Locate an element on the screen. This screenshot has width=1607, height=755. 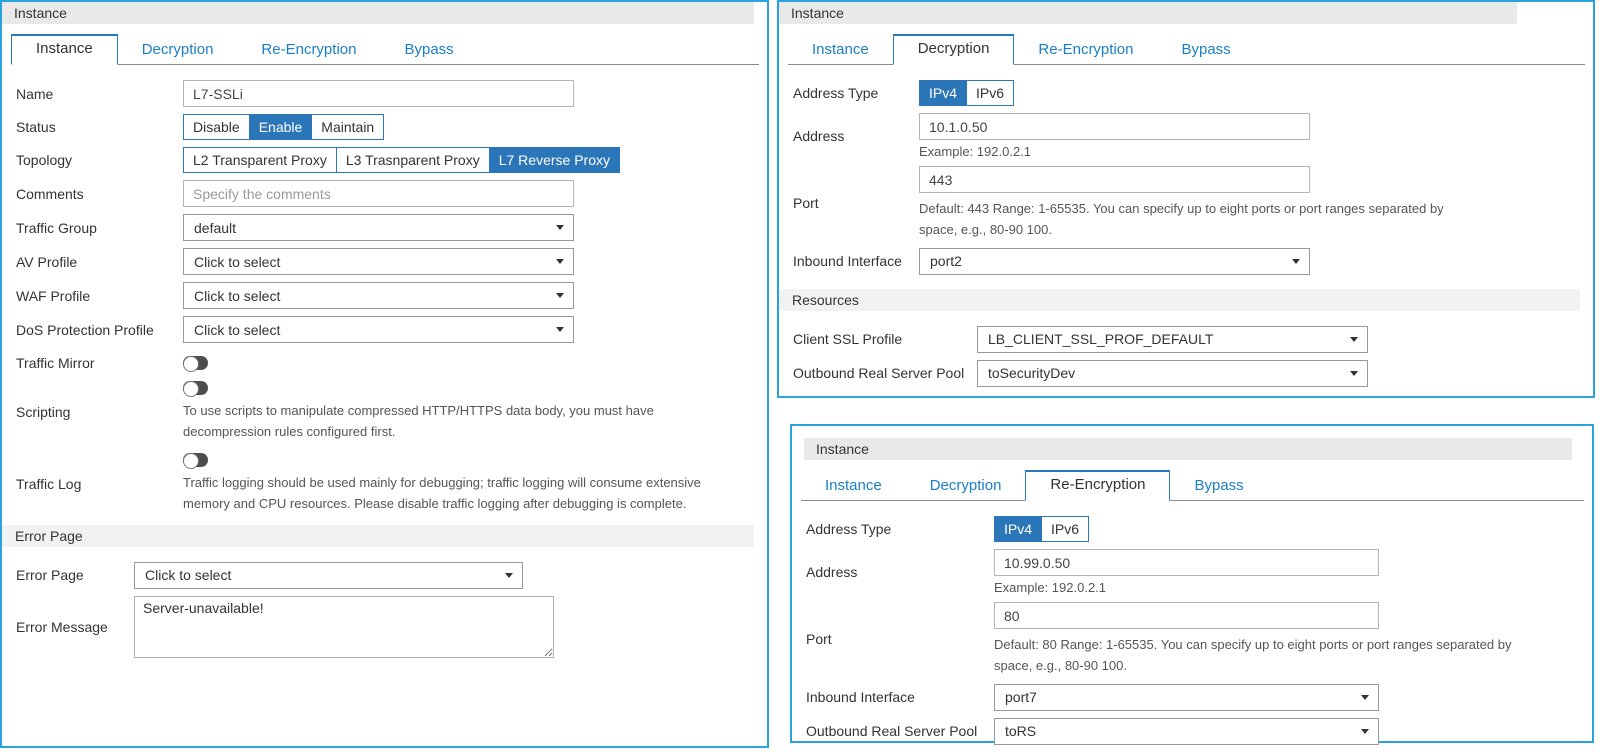
waf-profile-label: WAF Profile is located at coordinates (53, 295).